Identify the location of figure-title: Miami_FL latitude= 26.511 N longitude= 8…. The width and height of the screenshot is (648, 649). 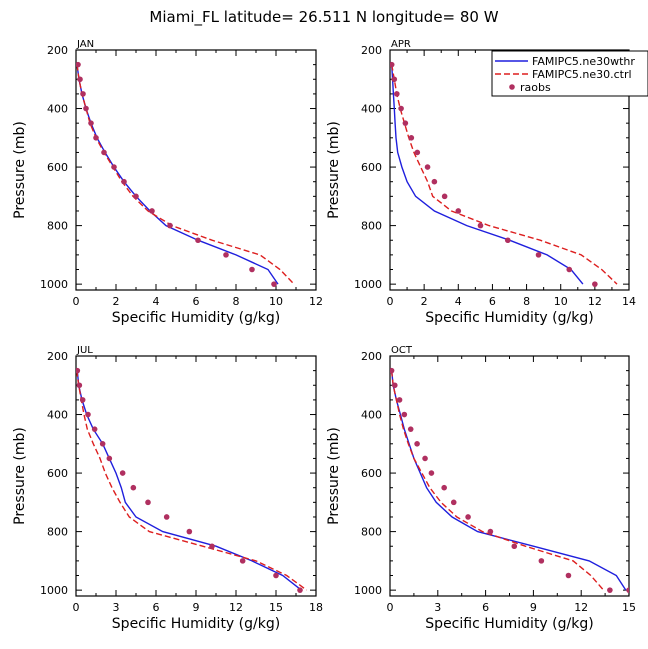
(323, 17).